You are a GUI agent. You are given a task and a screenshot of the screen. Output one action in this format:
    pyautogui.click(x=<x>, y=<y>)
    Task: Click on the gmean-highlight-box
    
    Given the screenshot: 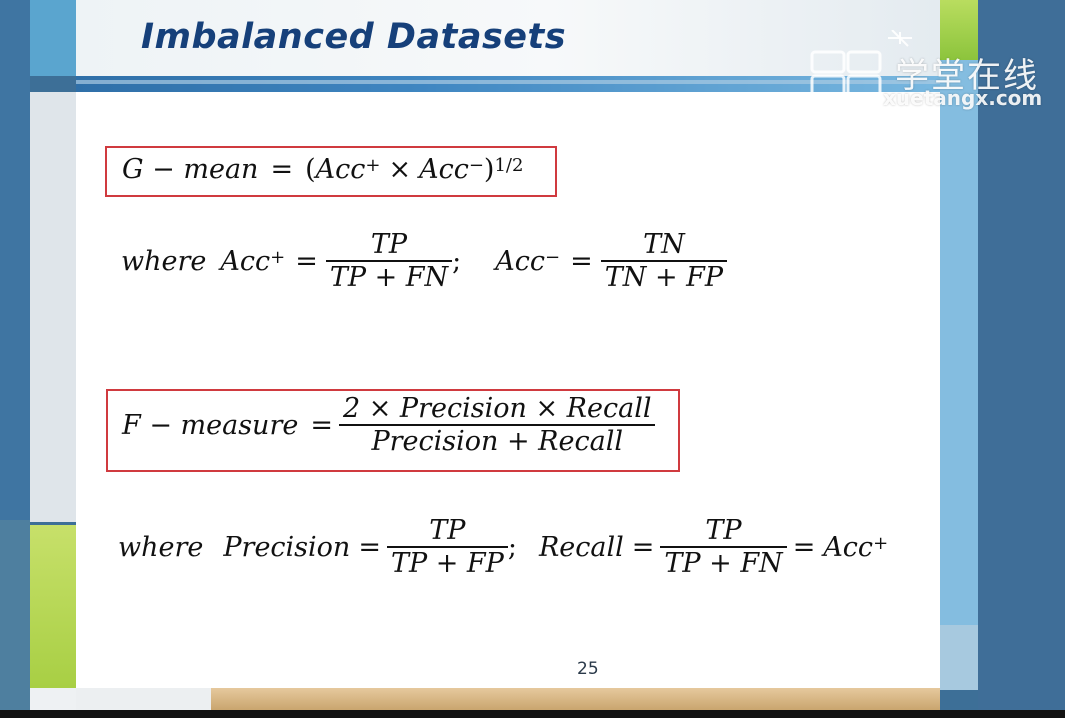 What is the action you would take?
    pyautogui.click(x=331, y=171)
    